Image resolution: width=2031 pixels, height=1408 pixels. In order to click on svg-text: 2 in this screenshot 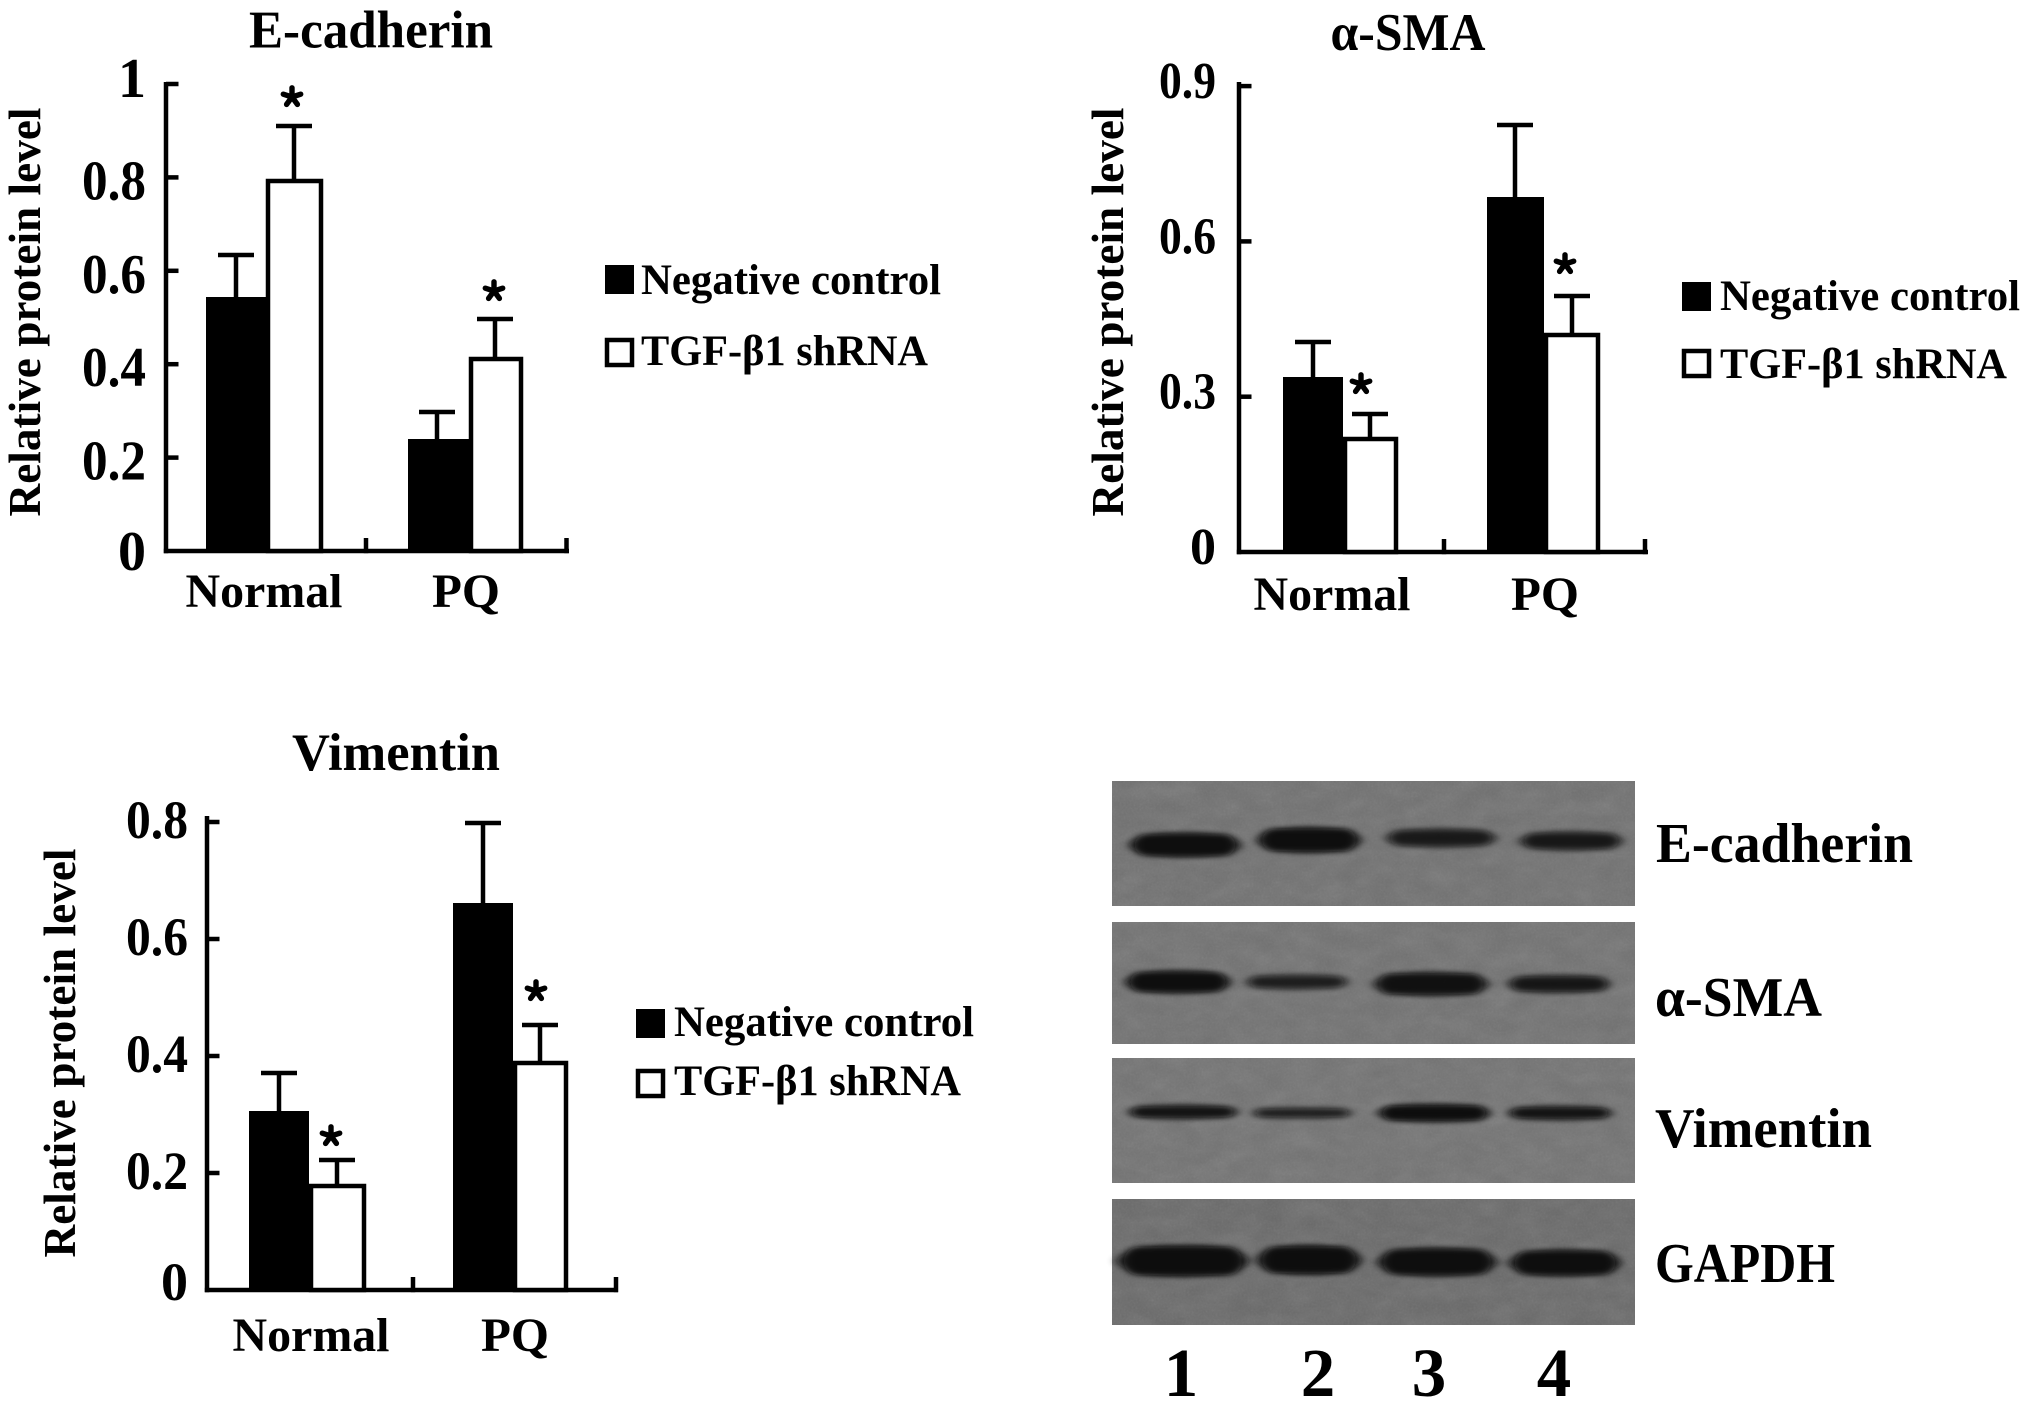, I will do `click(1318, 1369)`.